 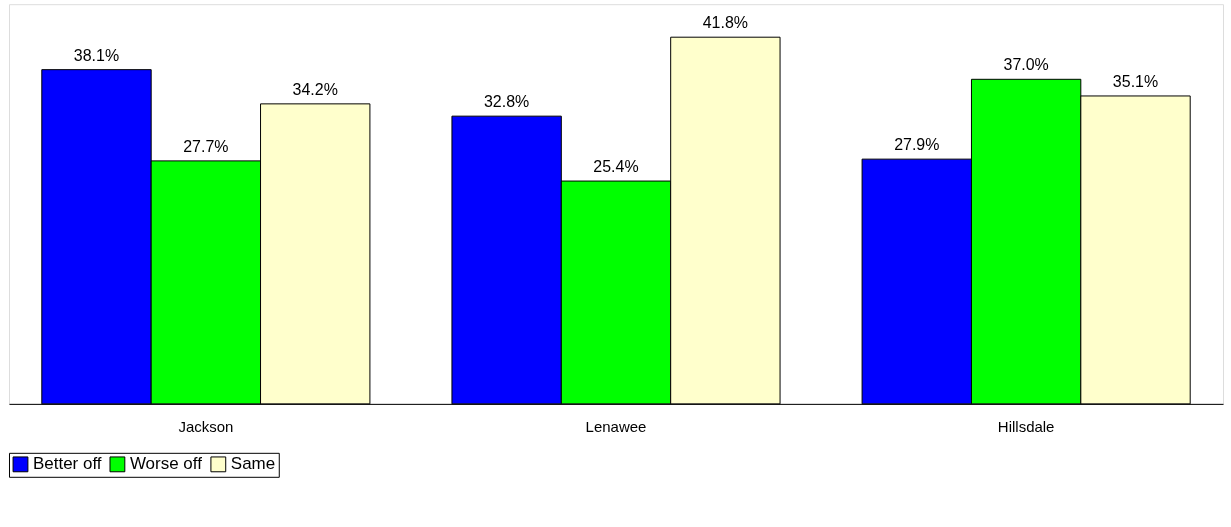 I want to click on x-tick-label: Lenawee, so click(x=616, y=427).